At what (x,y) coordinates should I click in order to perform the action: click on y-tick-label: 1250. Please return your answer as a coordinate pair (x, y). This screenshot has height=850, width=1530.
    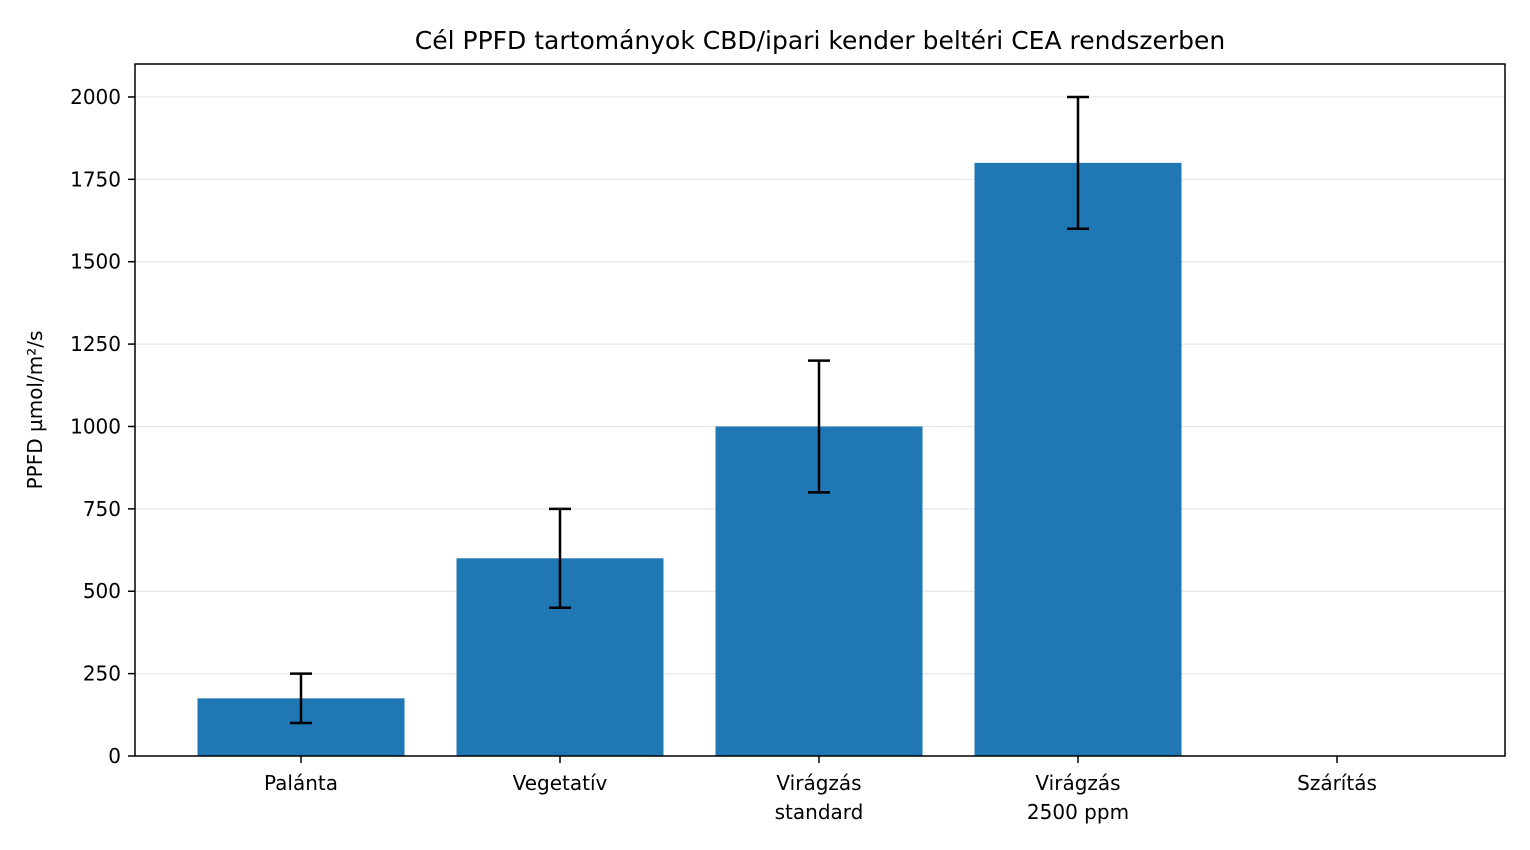
    Looking at the image, I should click on (95, 344).